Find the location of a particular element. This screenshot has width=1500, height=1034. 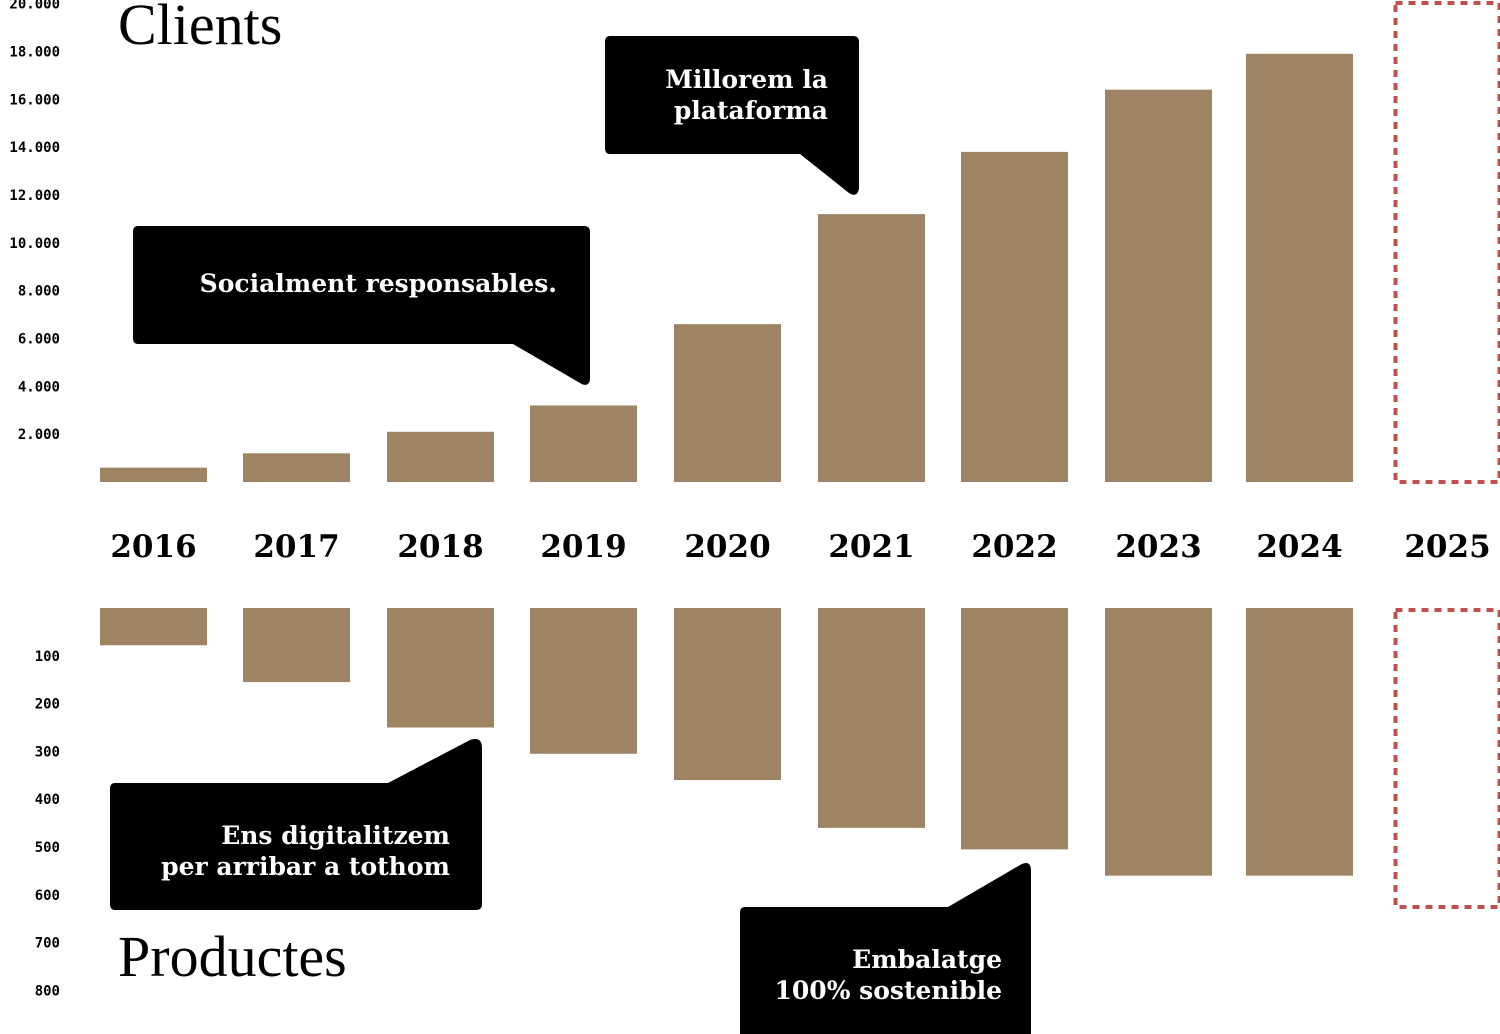

clients-y-tick: 14.000 is located at coordinates (34, 148).